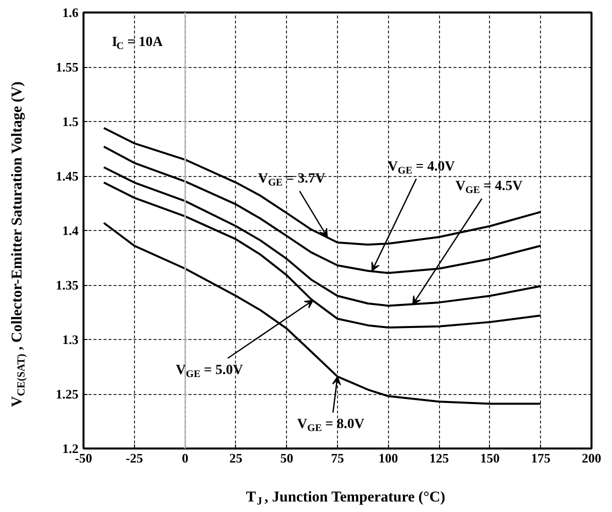 Image resolution: width=612 pixels, height=512 pixels. I want to click on x-tick-label: 25, so click(236, 458).